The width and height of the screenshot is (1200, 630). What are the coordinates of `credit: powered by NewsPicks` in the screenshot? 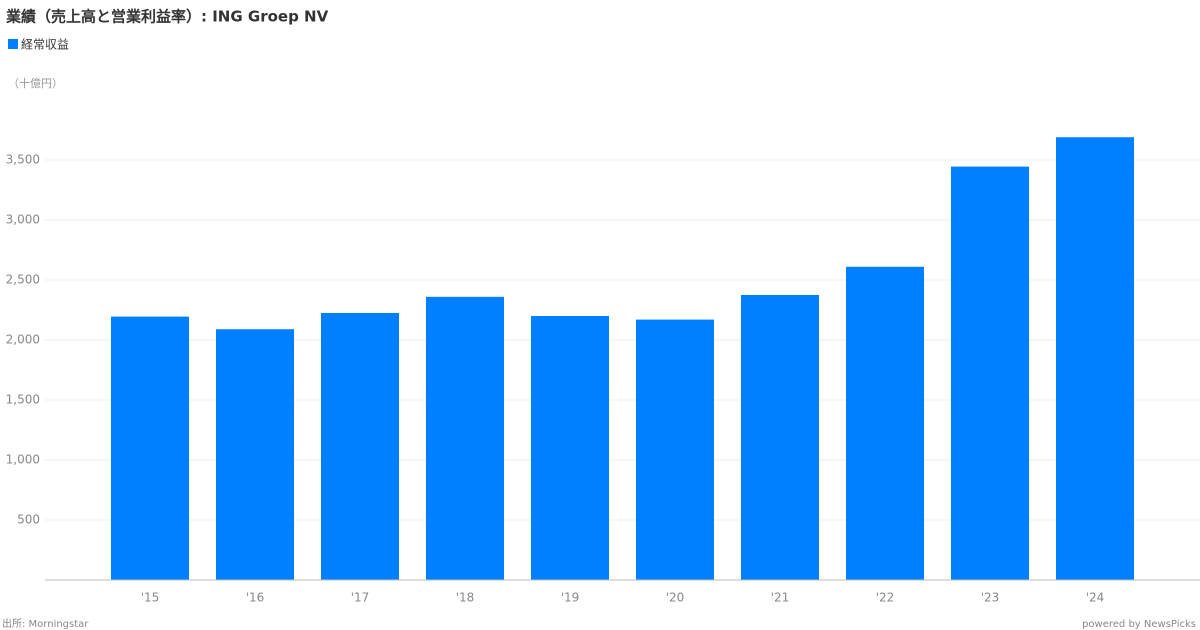 It's located at (1139, 624).